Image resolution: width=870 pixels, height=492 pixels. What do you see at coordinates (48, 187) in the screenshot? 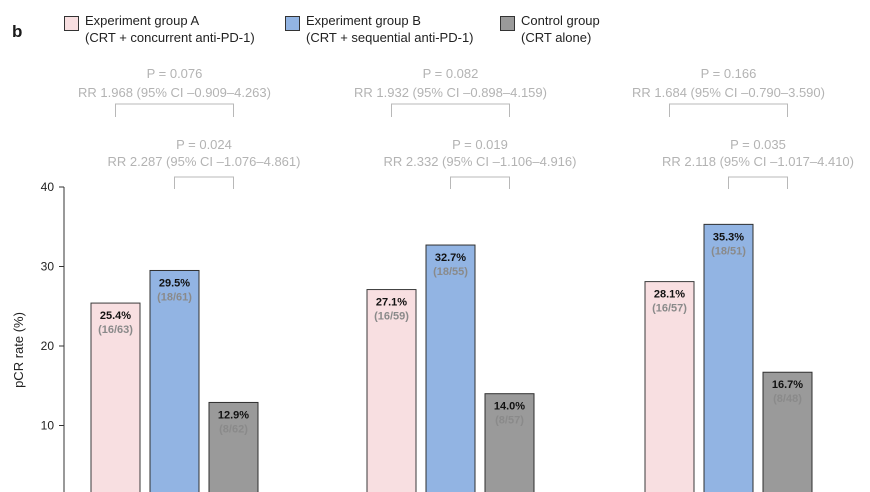
I see `y-tick-label: 40` at bounding box center [48, 187].